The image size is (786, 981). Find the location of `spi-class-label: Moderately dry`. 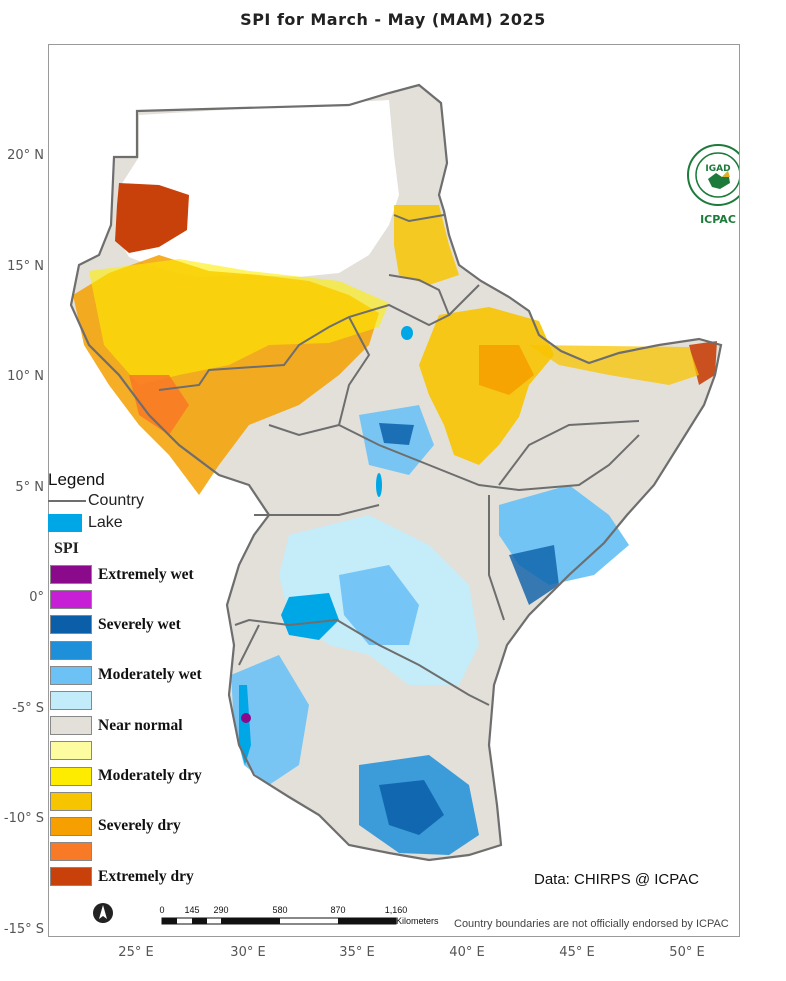

spi-class-label: Moderately dry is located at coordinates (150, 776).